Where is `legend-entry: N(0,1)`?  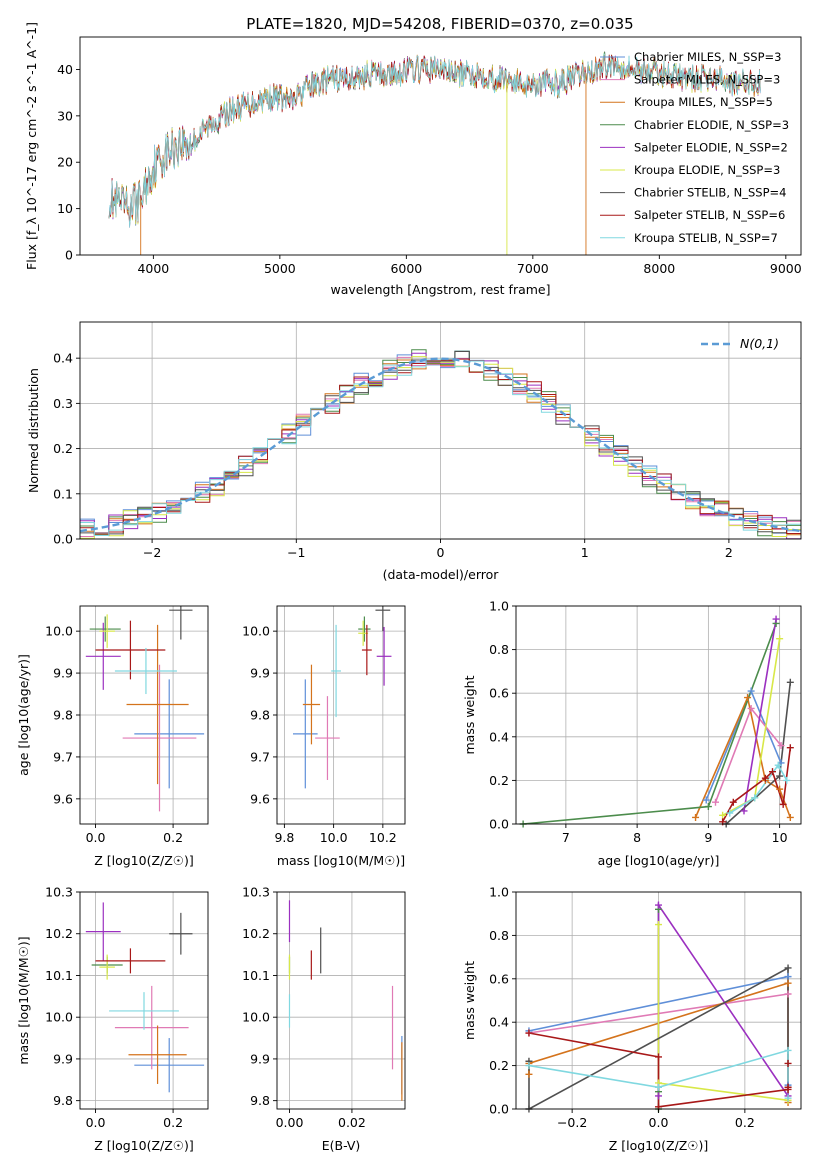 legend-entry: N(0,1) is located at coordinates (759, 343).